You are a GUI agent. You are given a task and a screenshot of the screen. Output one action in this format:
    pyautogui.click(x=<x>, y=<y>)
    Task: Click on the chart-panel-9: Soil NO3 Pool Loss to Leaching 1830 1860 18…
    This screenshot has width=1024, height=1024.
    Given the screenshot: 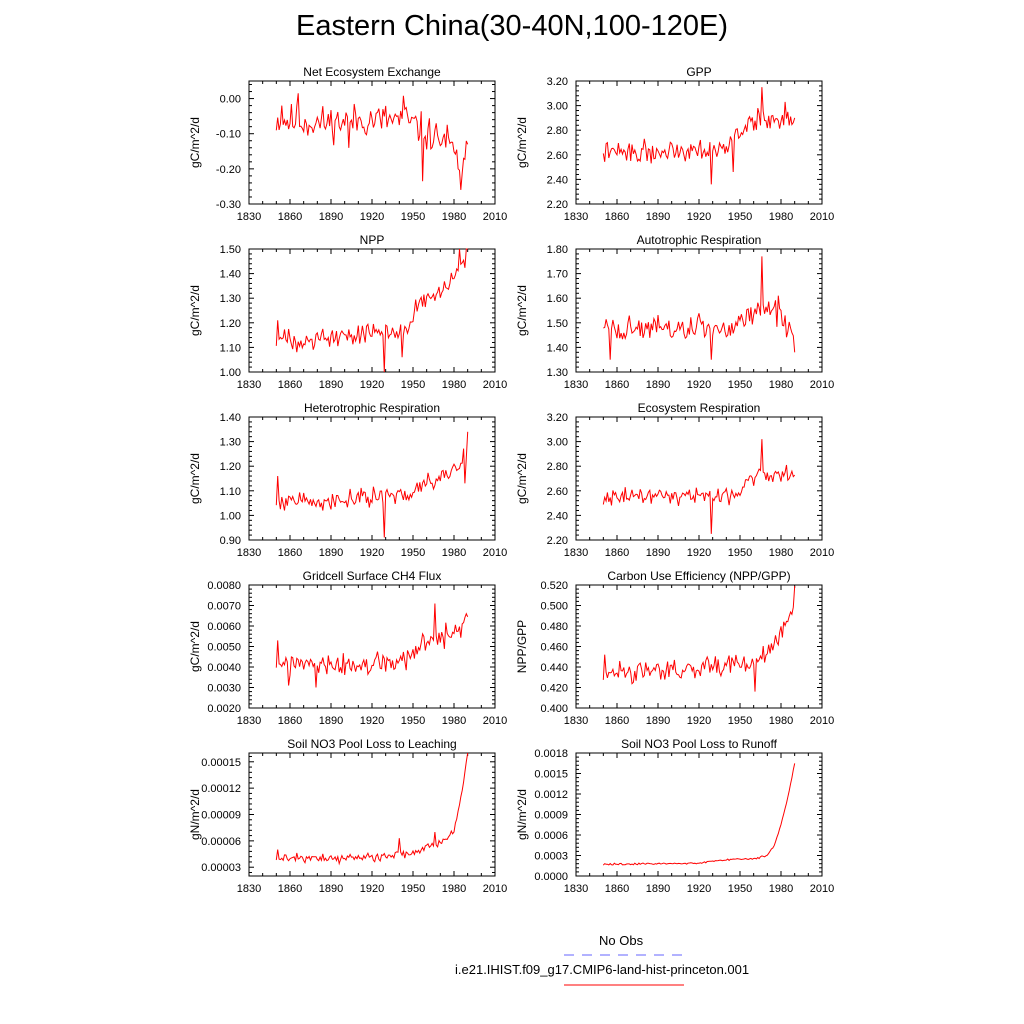 What is the action you would take?
    pyautogui.click(x=347, y=816)
    